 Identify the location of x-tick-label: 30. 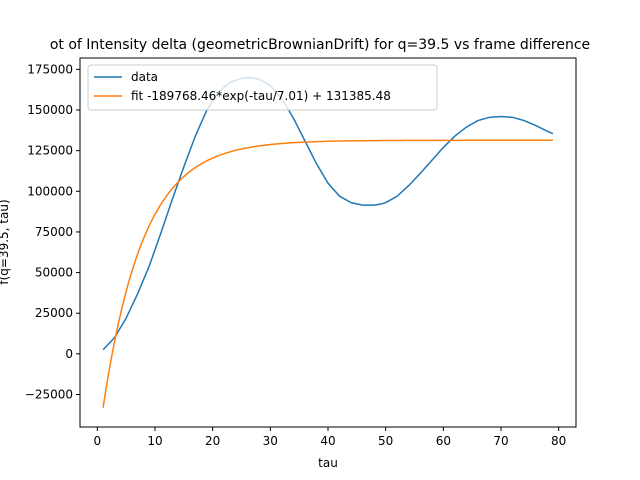
(270, 441).